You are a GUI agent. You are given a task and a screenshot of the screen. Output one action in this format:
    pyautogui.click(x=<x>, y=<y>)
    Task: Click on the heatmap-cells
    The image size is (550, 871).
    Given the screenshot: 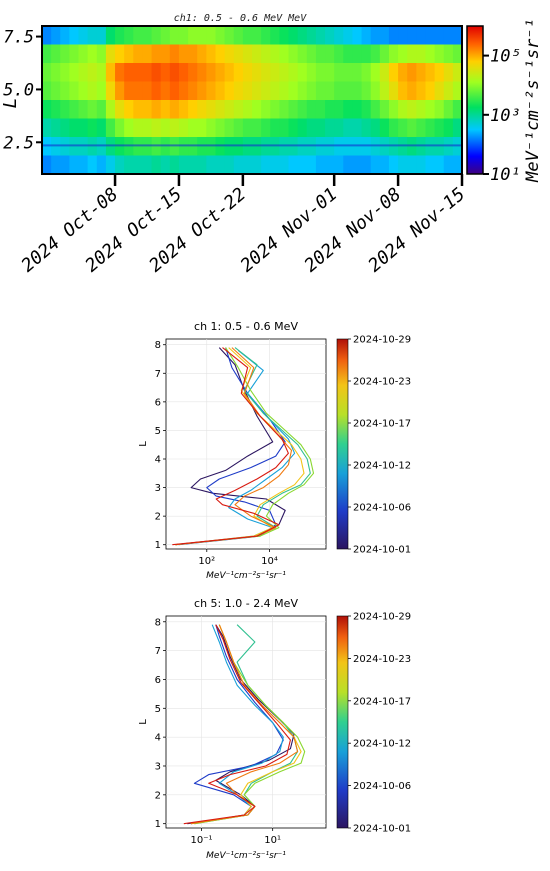 What is the action you would take?
    pyautogui.click(x=252, y=100)
    